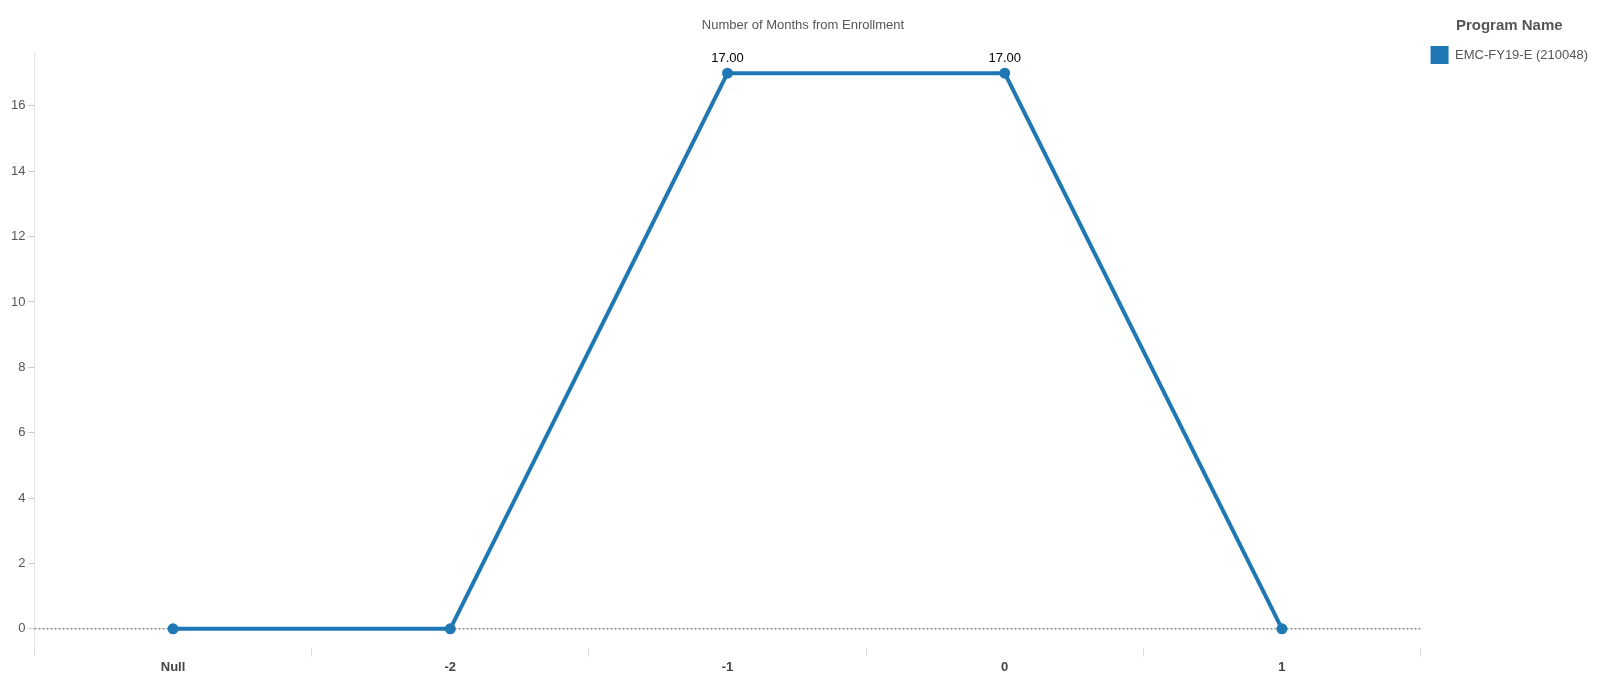 Image resolution: width=1619 pixels, height=690 pixels. Describe the element at coordinates (22, 628) in the screenshot. I see `y-tick-label: 0` at that location.